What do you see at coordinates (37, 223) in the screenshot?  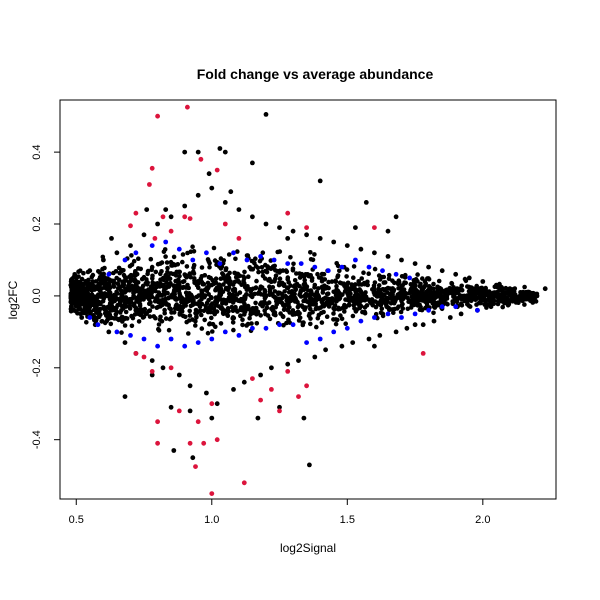 I see `y-tick-label-3: 0.2` at bounding box center [37, 223].